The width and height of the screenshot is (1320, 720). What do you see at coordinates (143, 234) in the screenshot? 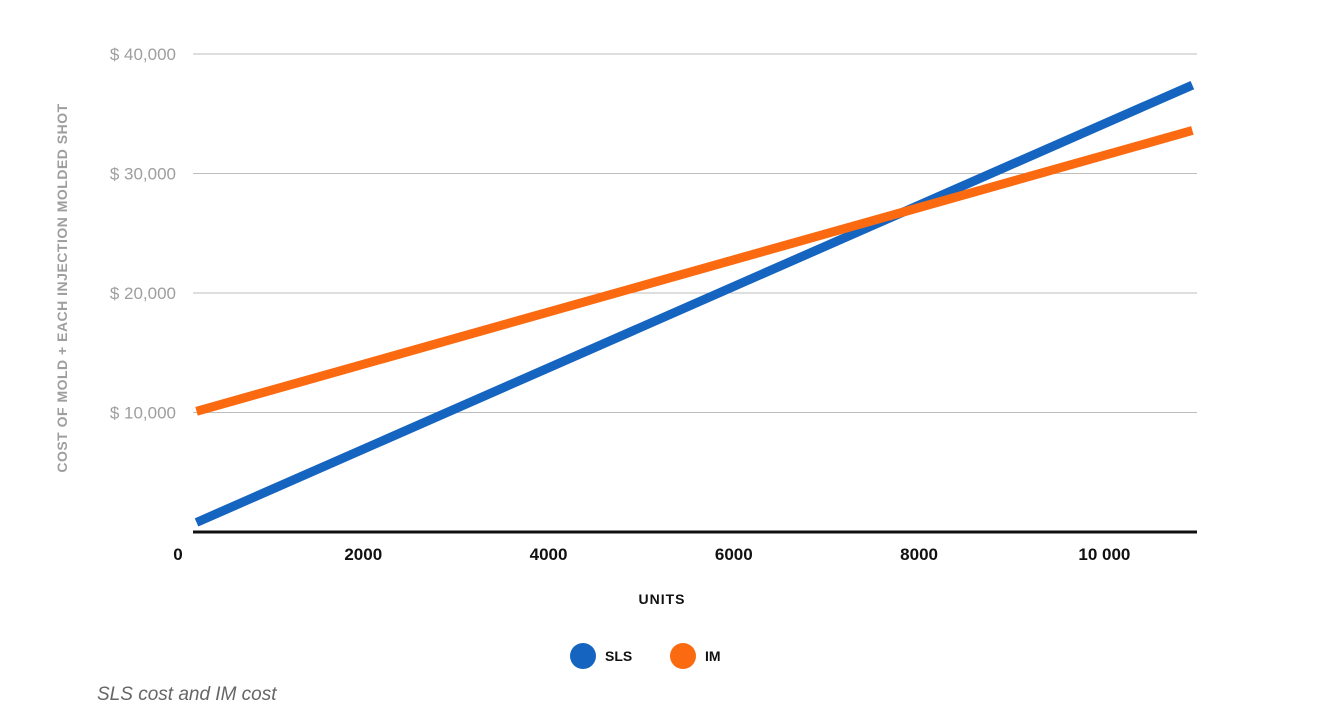
I see `y-axis-ticks: $ 10,000 $ 20,000 $ 30,000 $ 40,000` at bounding box center [143, 234].